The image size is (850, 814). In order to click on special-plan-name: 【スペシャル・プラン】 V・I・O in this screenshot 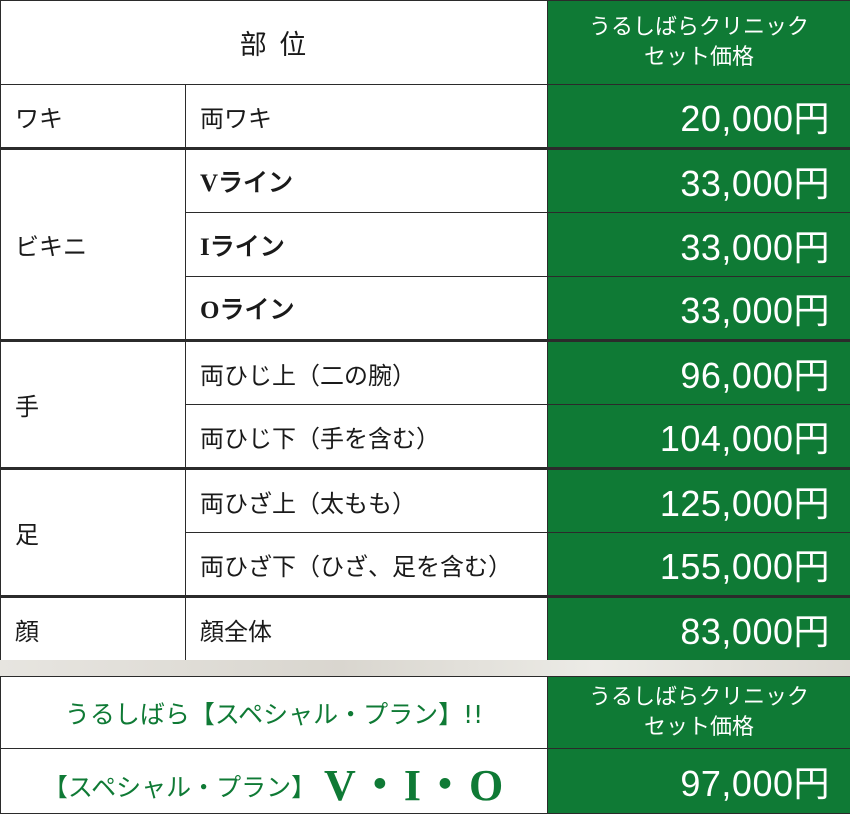, I will do `click(274, 781)`.